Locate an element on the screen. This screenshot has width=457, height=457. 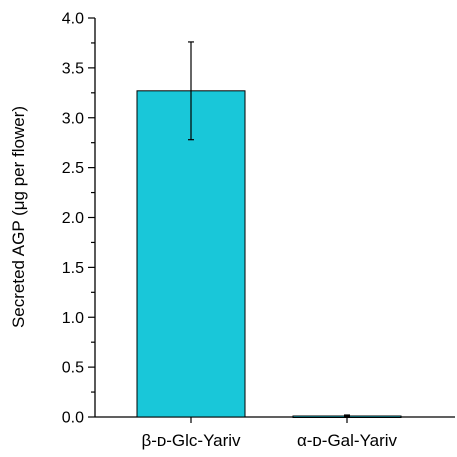
y-ticks: 0.0 0.5 1.0 1.5 2.0 2.5 3.0 3.5 4.0 is located at coordinates (78, 219).